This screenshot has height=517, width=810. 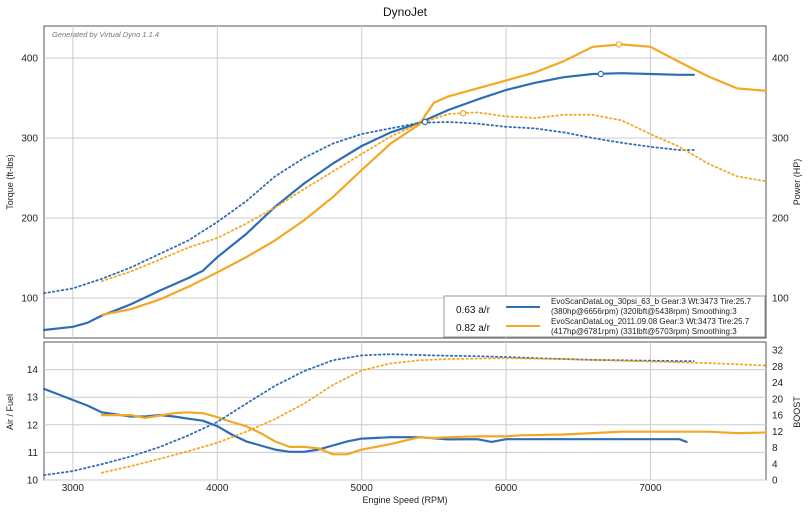 I want to click on power-axis-label: Power (HP), so click(x=797, y=182).